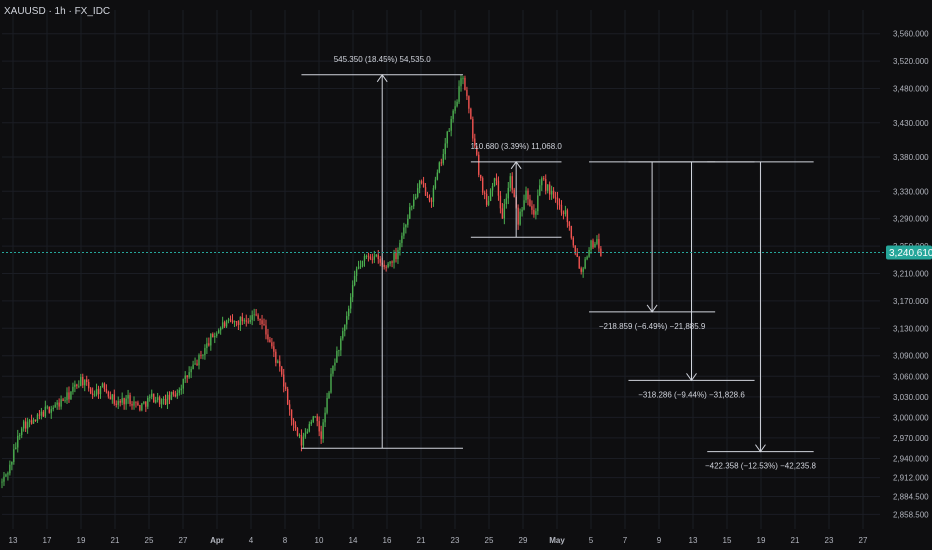  What do you see at coordinates (517, 190) in the screenshot?
I see `measure-tool: 110.680 (3.39%) 11,068.0` at bounding box center [517, 190].